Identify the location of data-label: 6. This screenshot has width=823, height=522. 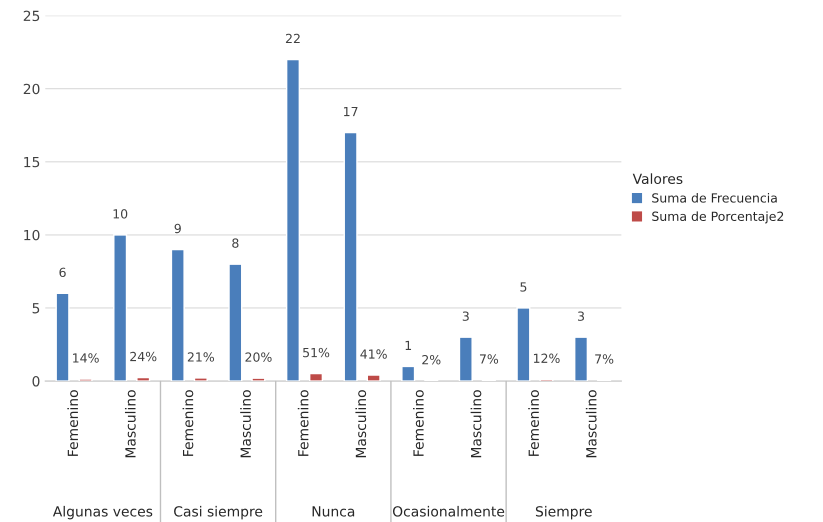
(62, 273).